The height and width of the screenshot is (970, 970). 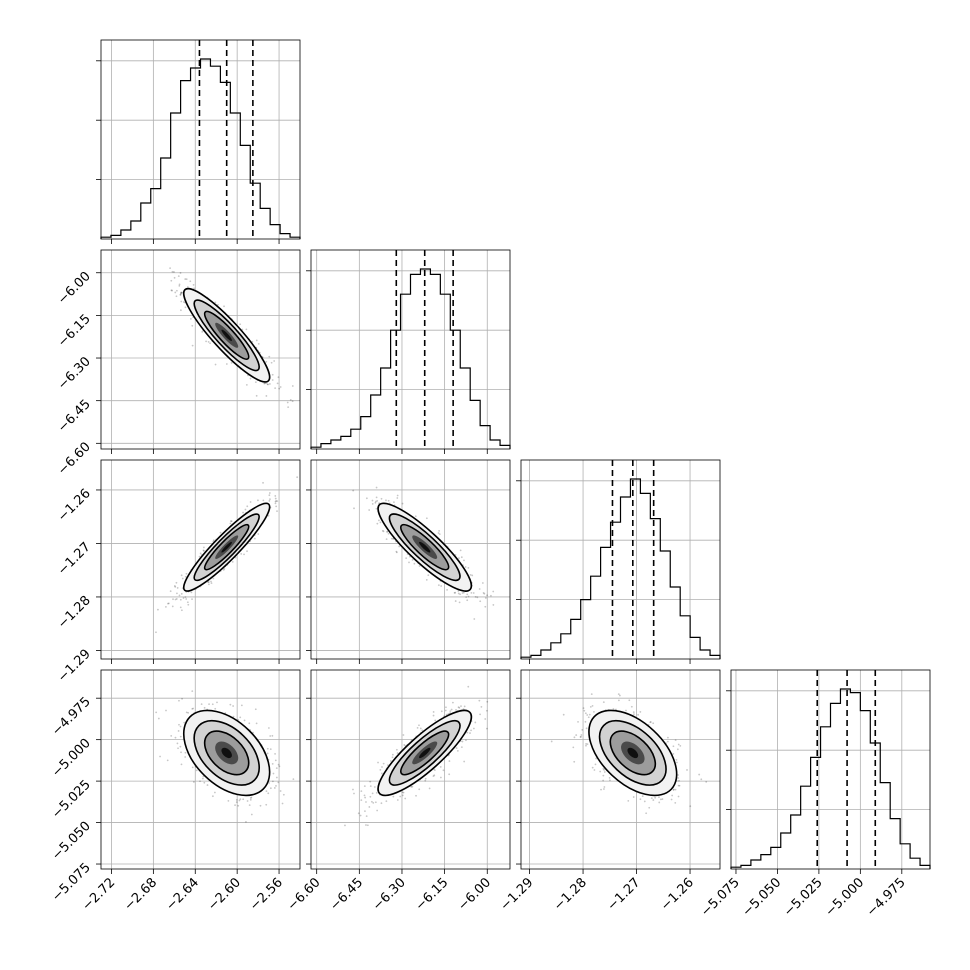 I want to click on y-tick-label-2-1: −1.28, so click(x=74, y=612).